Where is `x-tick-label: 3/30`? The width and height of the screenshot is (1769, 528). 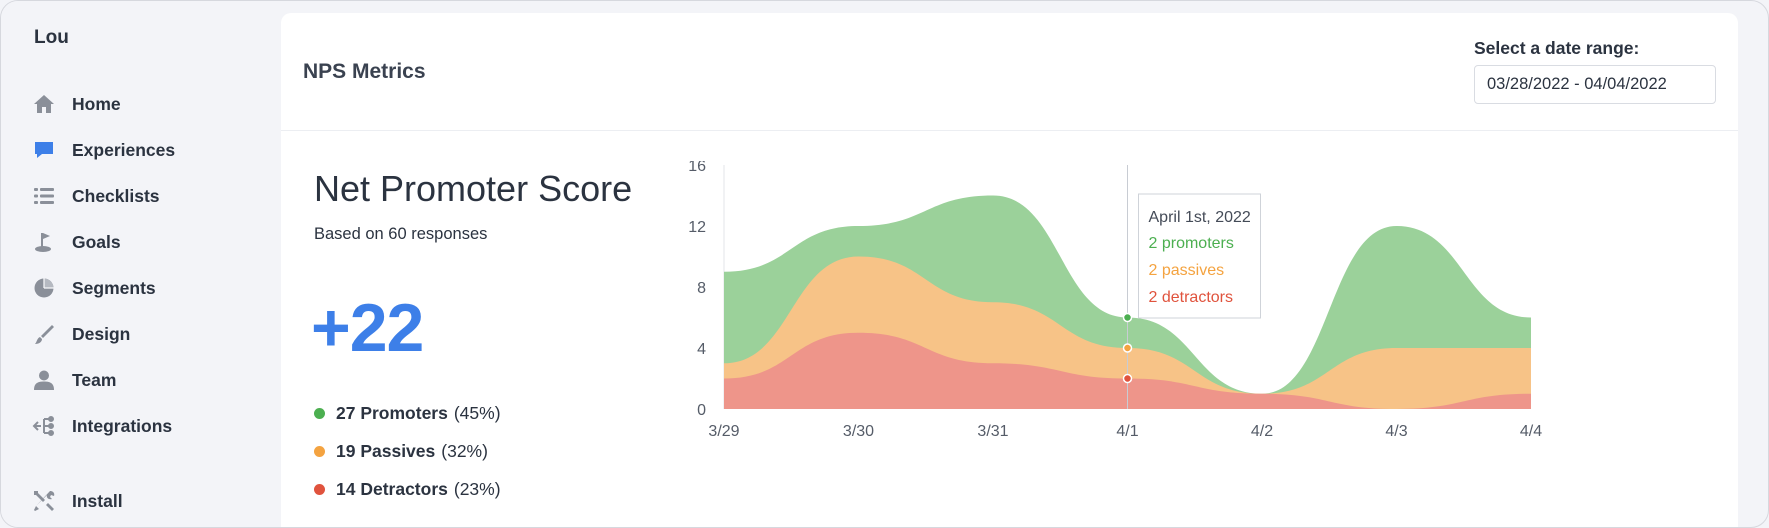
x-tick-label: 3/30 is located at coordinates (858, 431).